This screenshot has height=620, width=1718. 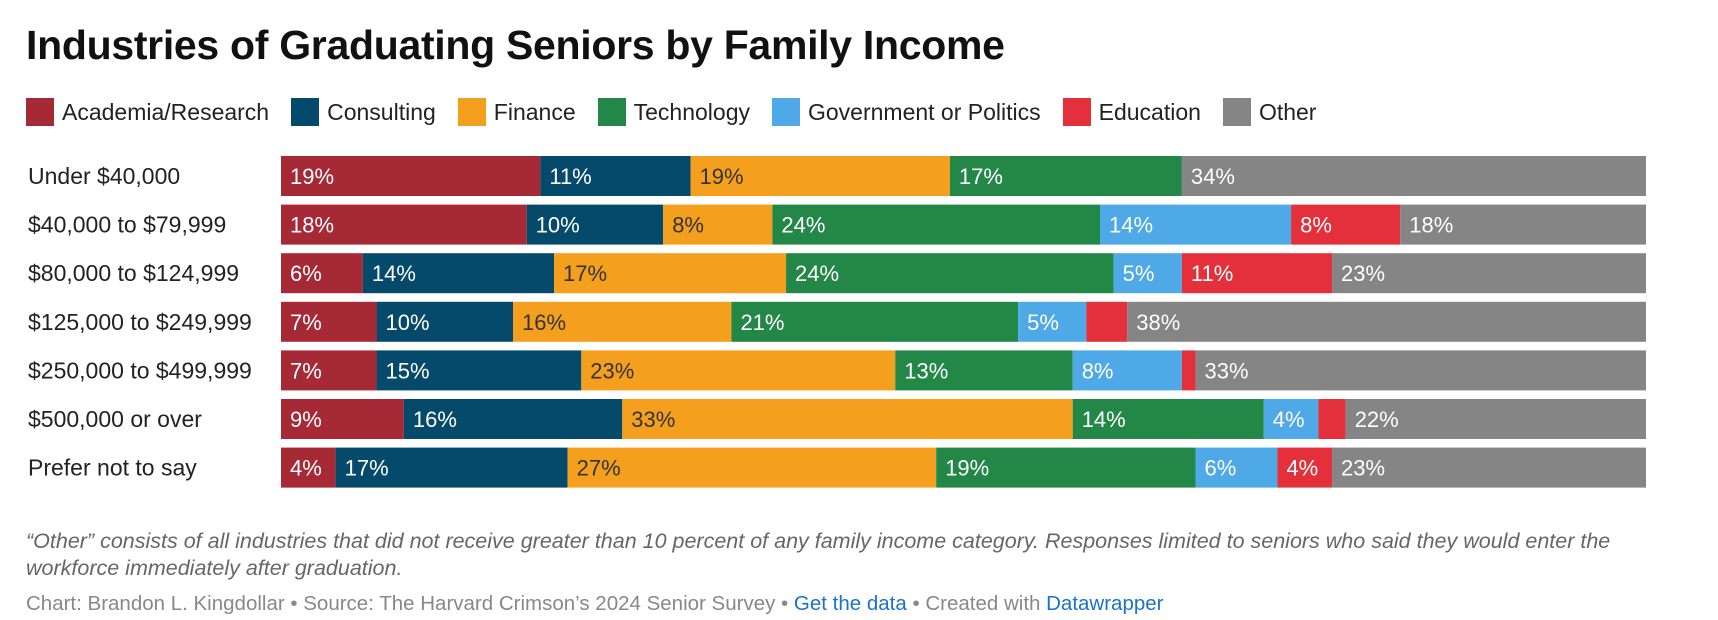 What do you see at coordinates (924, 111) in the screenshot?
I see `legend-label: Government or Politics` at bounding box center [924, 111].